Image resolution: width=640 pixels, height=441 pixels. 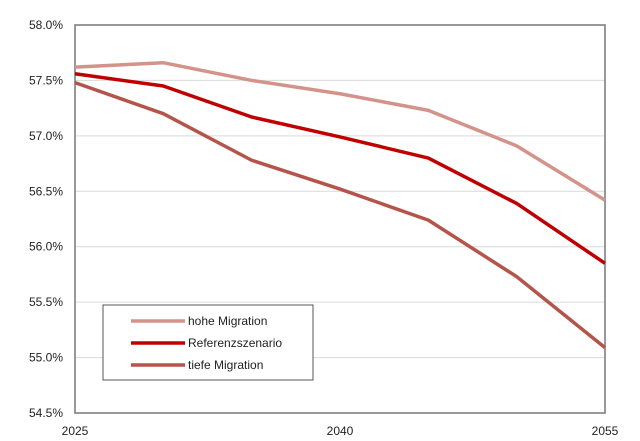 I want to click on x-axis-ticks: 2025 2040 2055, so click(x=340, y=431).